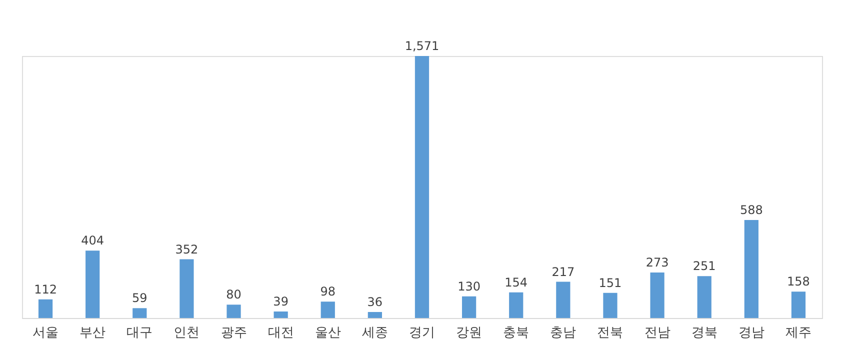  Describe the element at coordinates (469, 333) in the screenshot. I see `x-tick-label: 강원` at that location.